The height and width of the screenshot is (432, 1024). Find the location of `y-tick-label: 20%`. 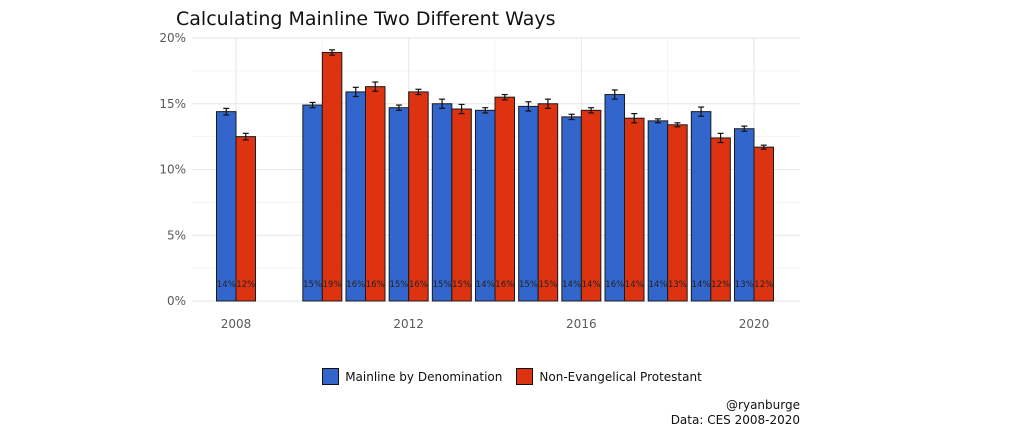

y-tick-label: 20% is located at coordinates (172, 38).